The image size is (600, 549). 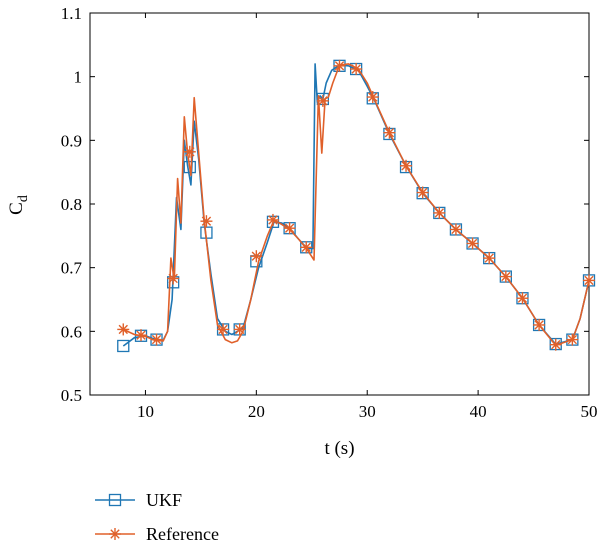 I want to click on legend-marker-reference, so click(x=115, y=534).